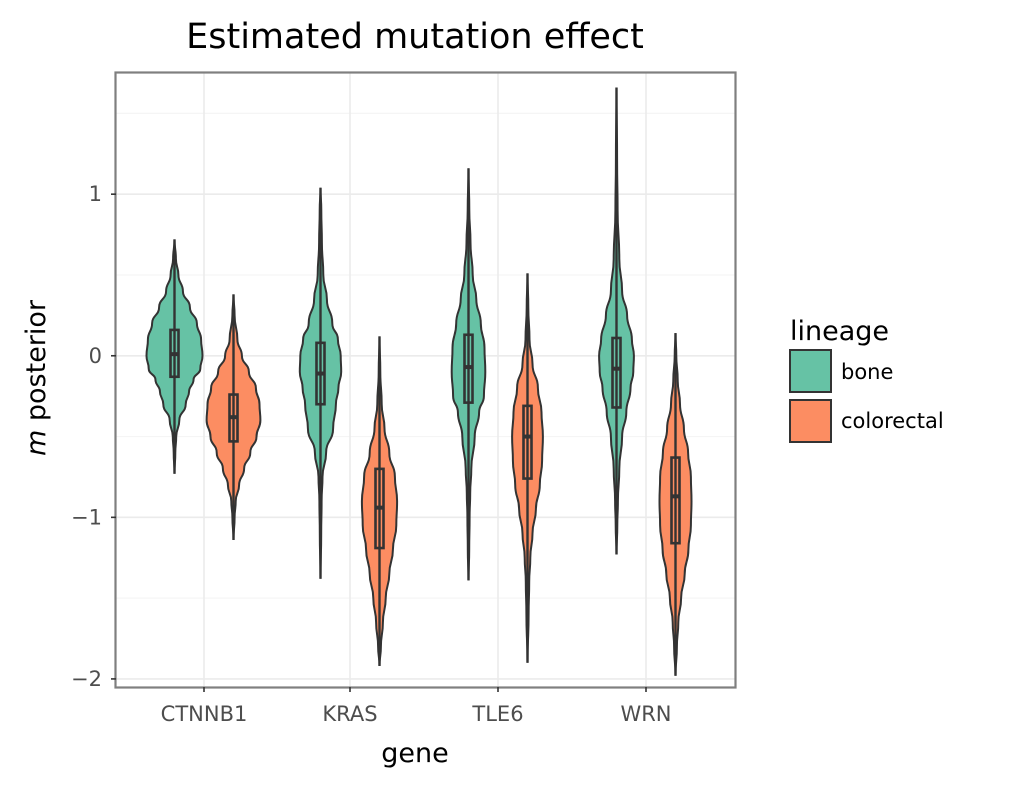 This screenshot has height=787, width=1014. Describe the element at coordinates (867, 372) in the screenshot. I see `legend-label-bone: bone` at that location.